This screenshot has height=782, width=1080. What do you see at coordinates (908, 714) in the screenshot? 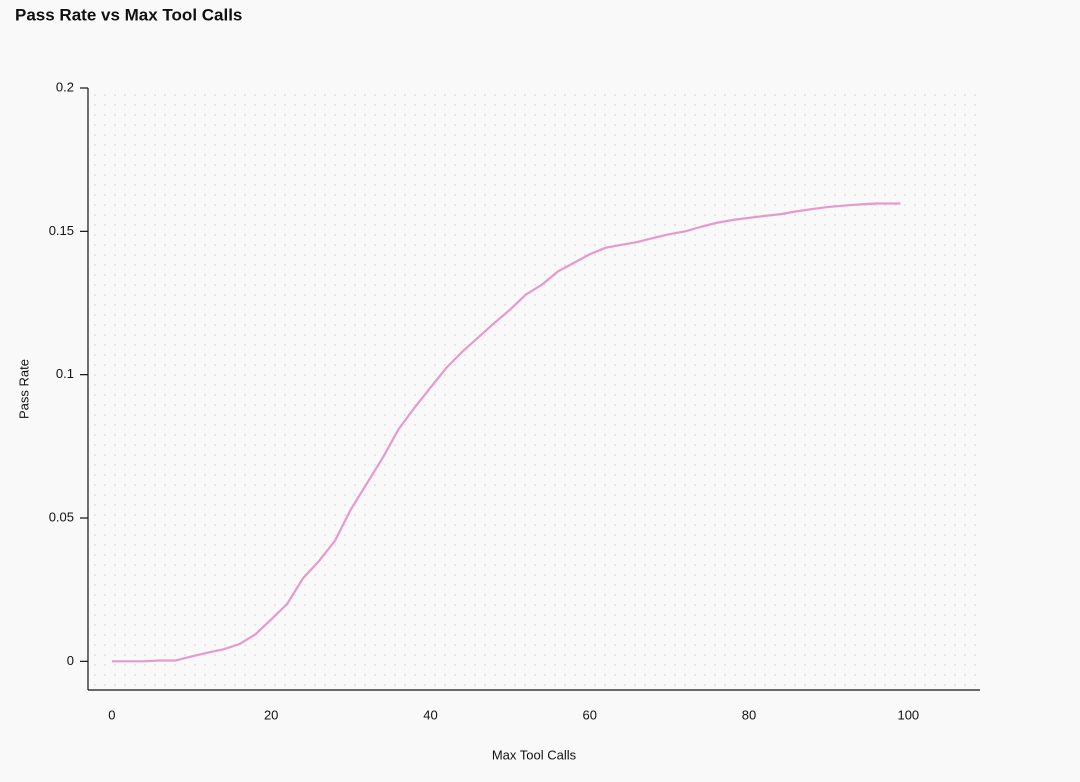
I see `x-tick-label: 100` at bounding box center [908, 714].